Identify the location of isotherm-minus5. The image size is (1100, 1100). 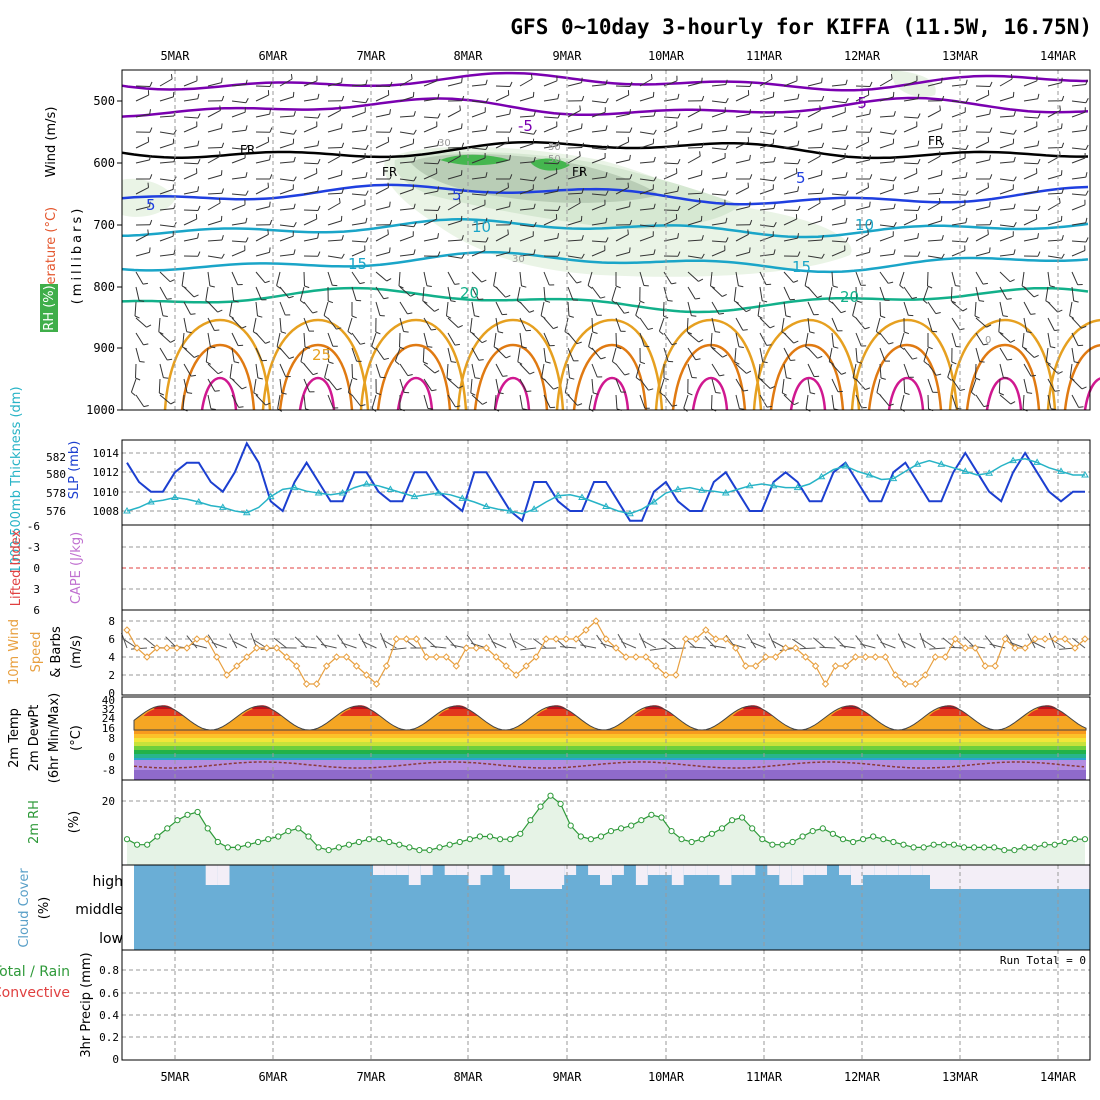
(605, 107).